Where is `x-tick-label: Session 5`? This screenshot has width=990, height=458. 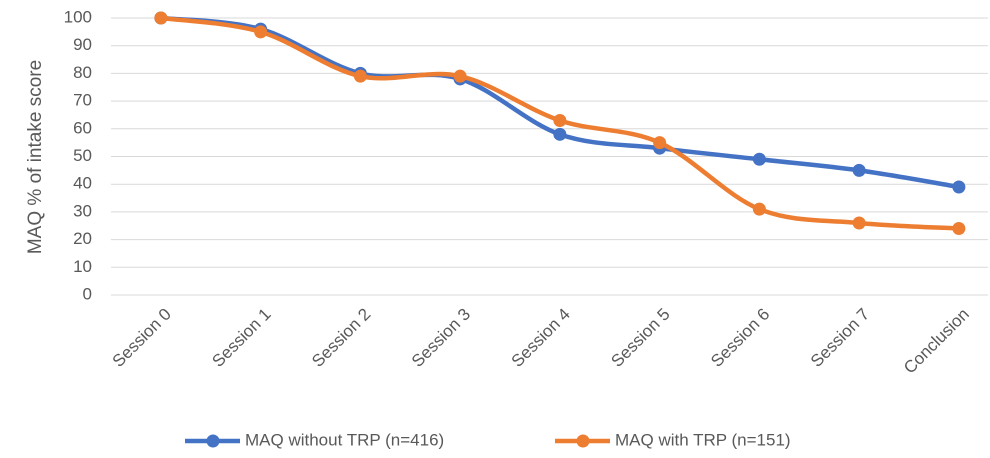 x-tick-label: Session 5 is located at coordinates (640, 338).